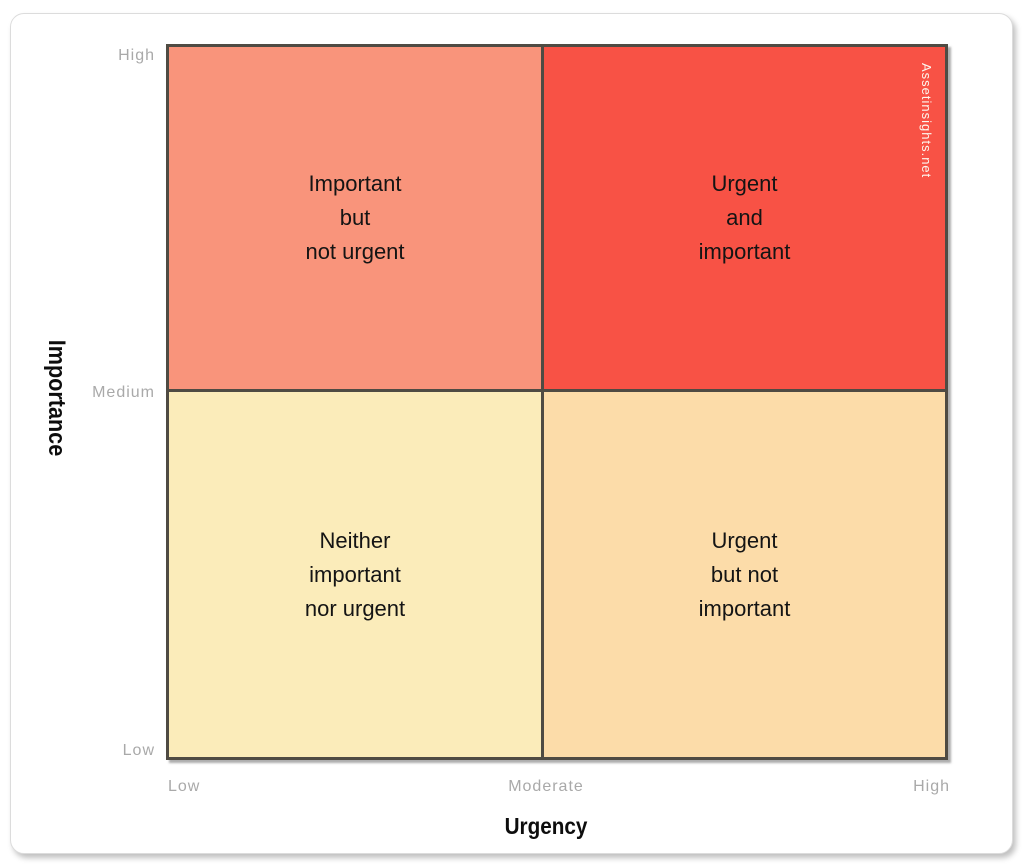 Image resolution: width=1026 pixels, height=868 pixels. I want to click on quadrant-label-line: but, so click(355, 217).